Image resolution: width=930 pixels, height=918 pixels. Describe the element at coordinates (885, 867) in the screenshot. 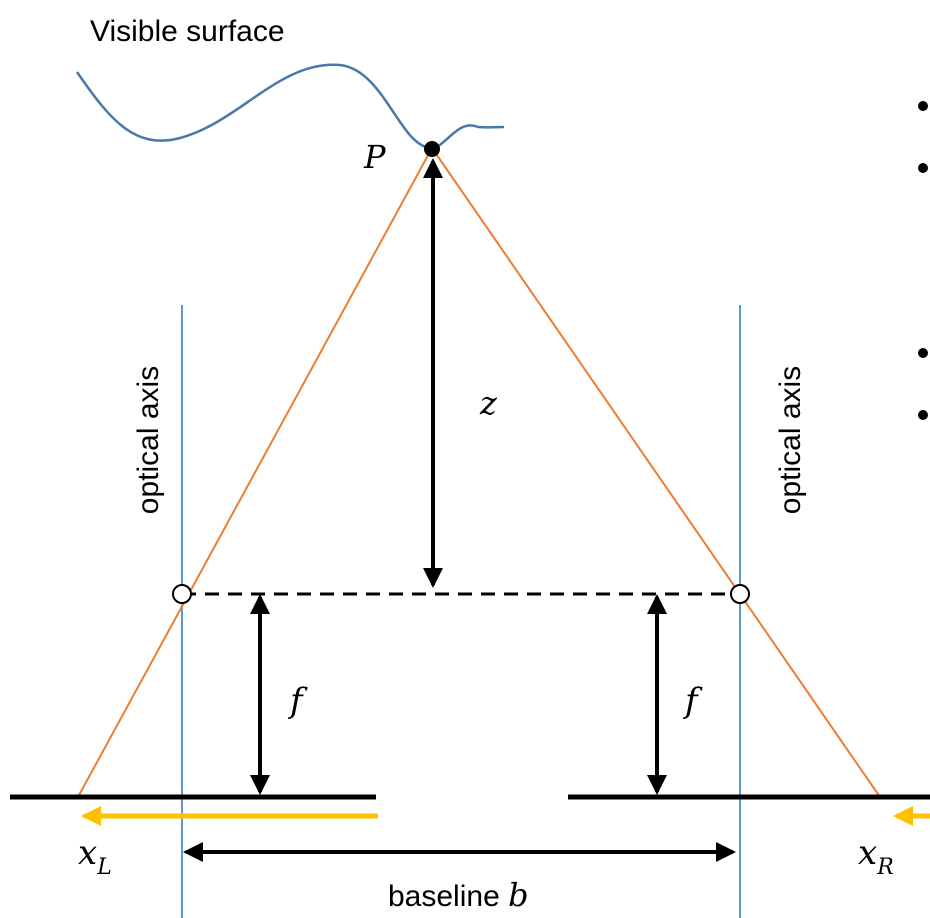

I see `xr-label-sub: R` at that location.